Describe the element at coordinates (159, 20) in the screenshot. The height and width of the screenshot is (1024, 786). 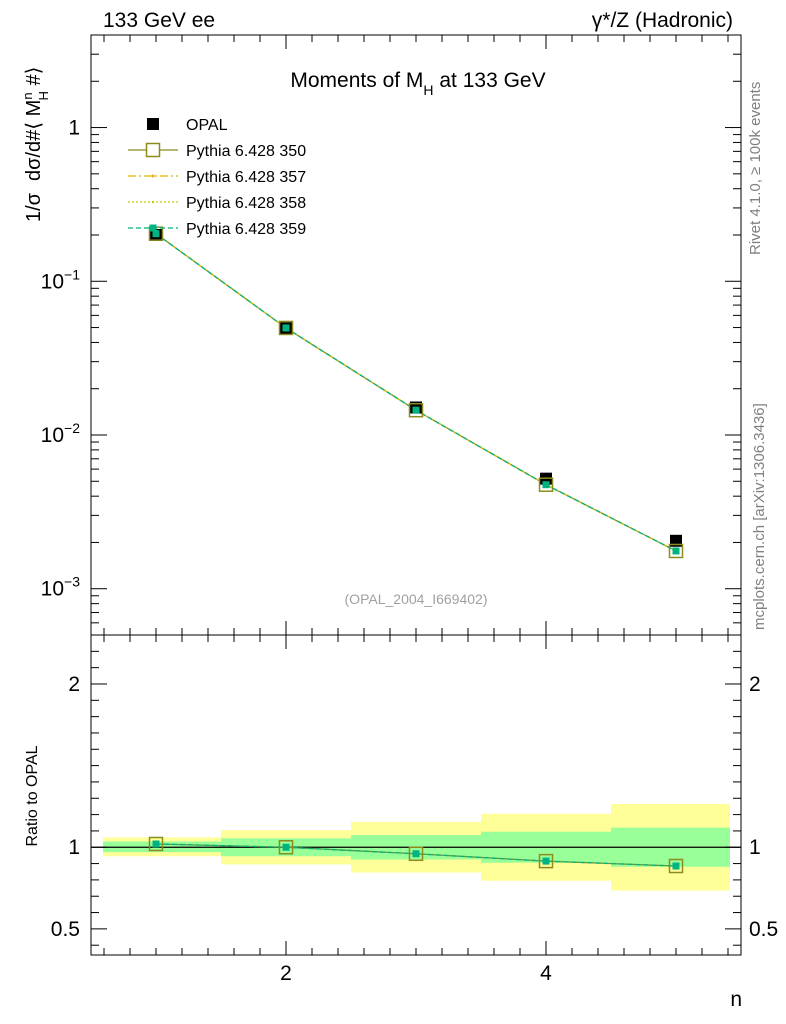
I see `header-left: 133 GeV ee` at that location.